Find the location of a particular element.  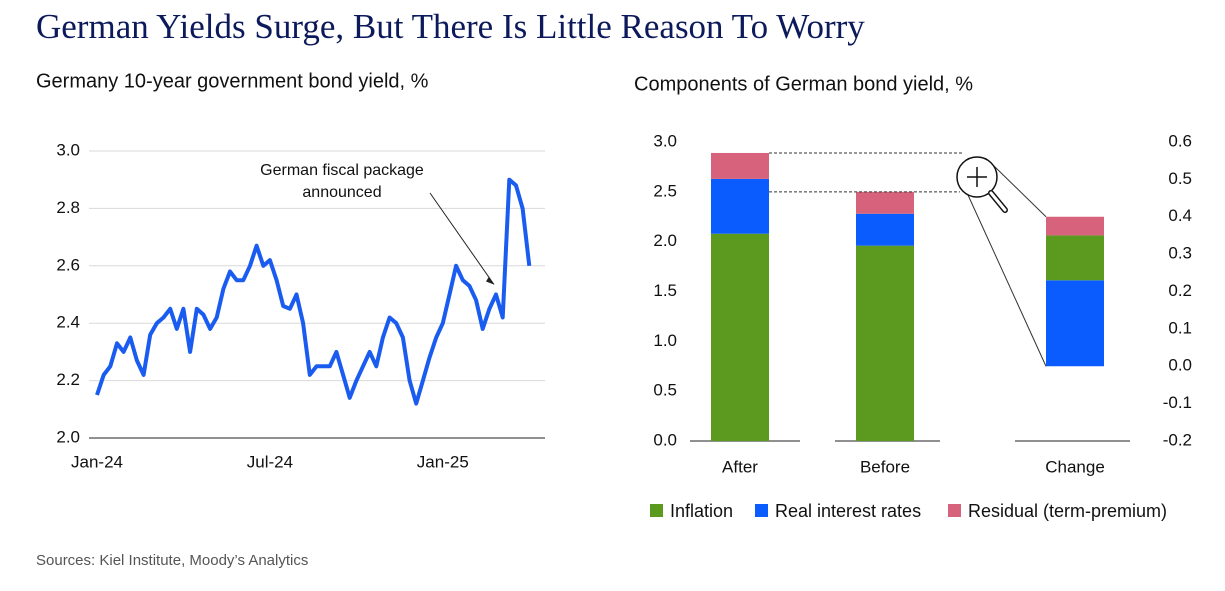

y-tick-label: 2.2 is located at coordinates (68, 379).